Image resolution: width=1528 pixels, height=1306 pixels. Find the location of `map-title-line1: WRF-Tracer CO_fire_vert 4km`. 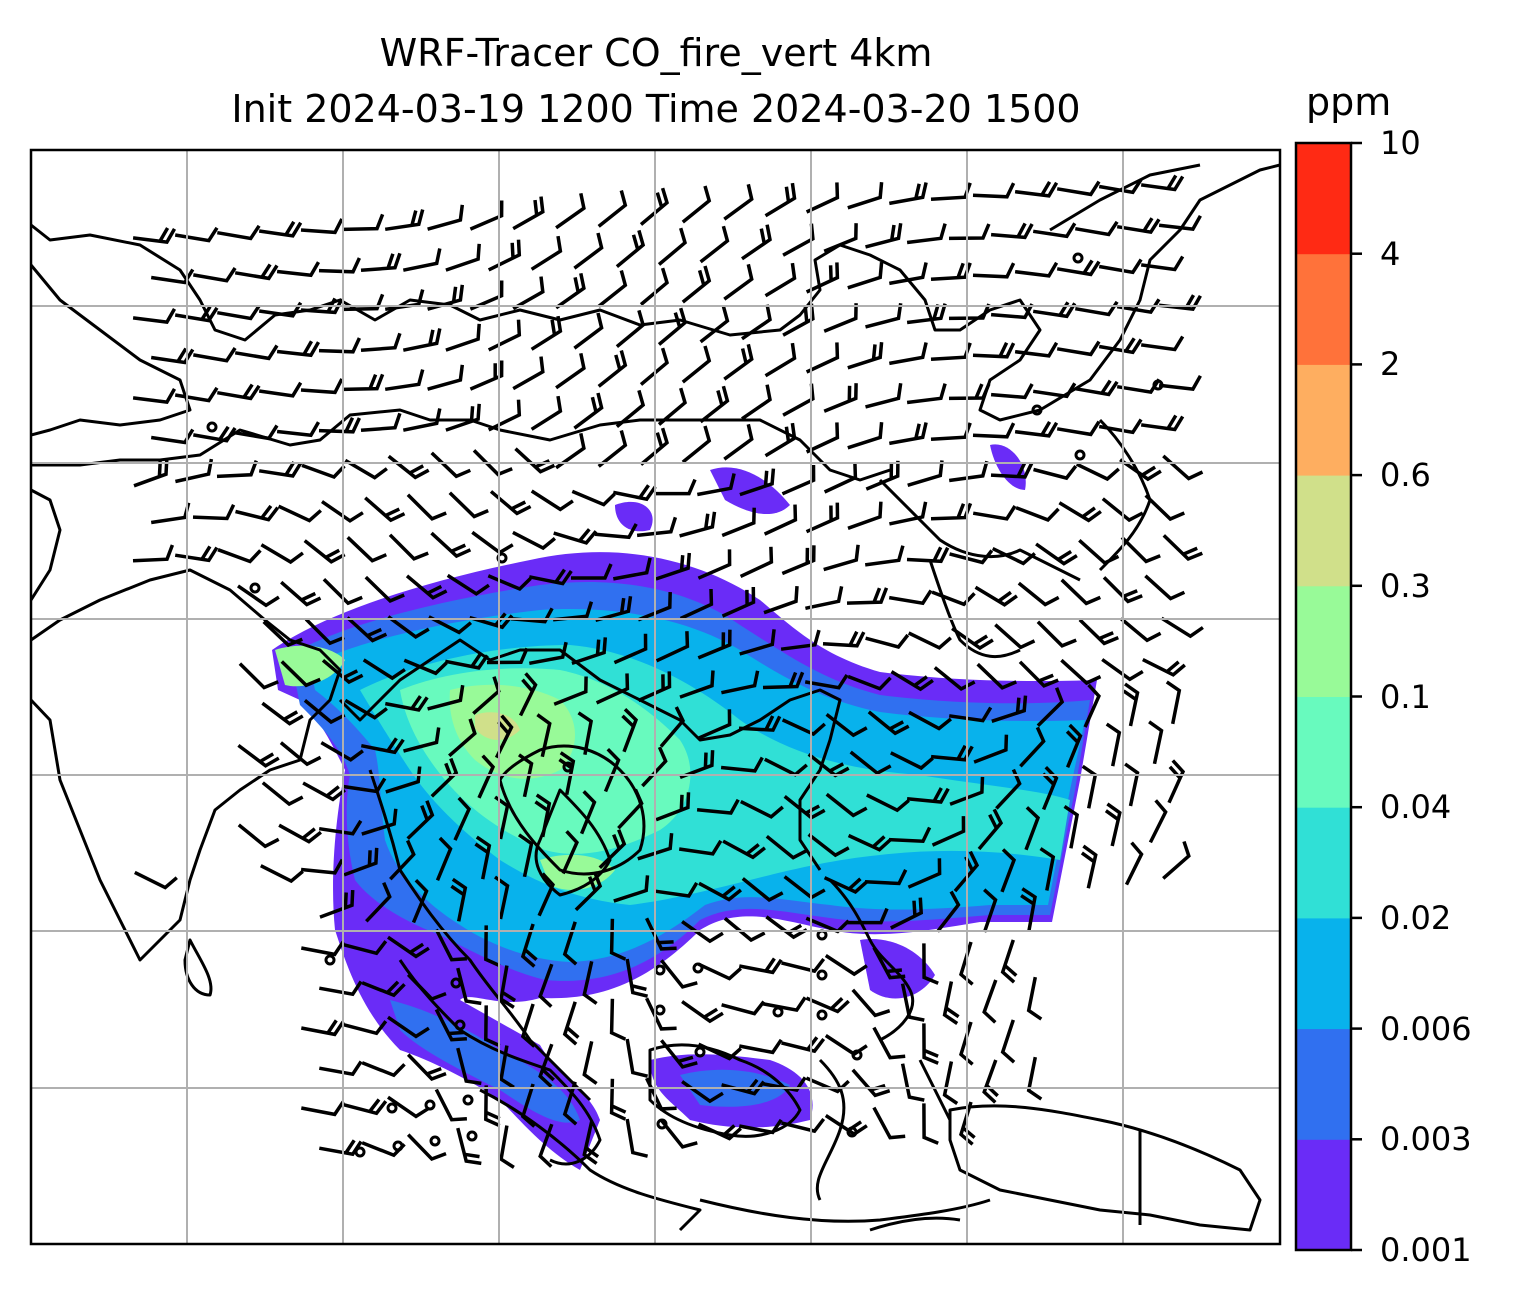

map-title-line1: WRF-Tracer CO_fire_vert 4km is located at coordinates (656, 53).